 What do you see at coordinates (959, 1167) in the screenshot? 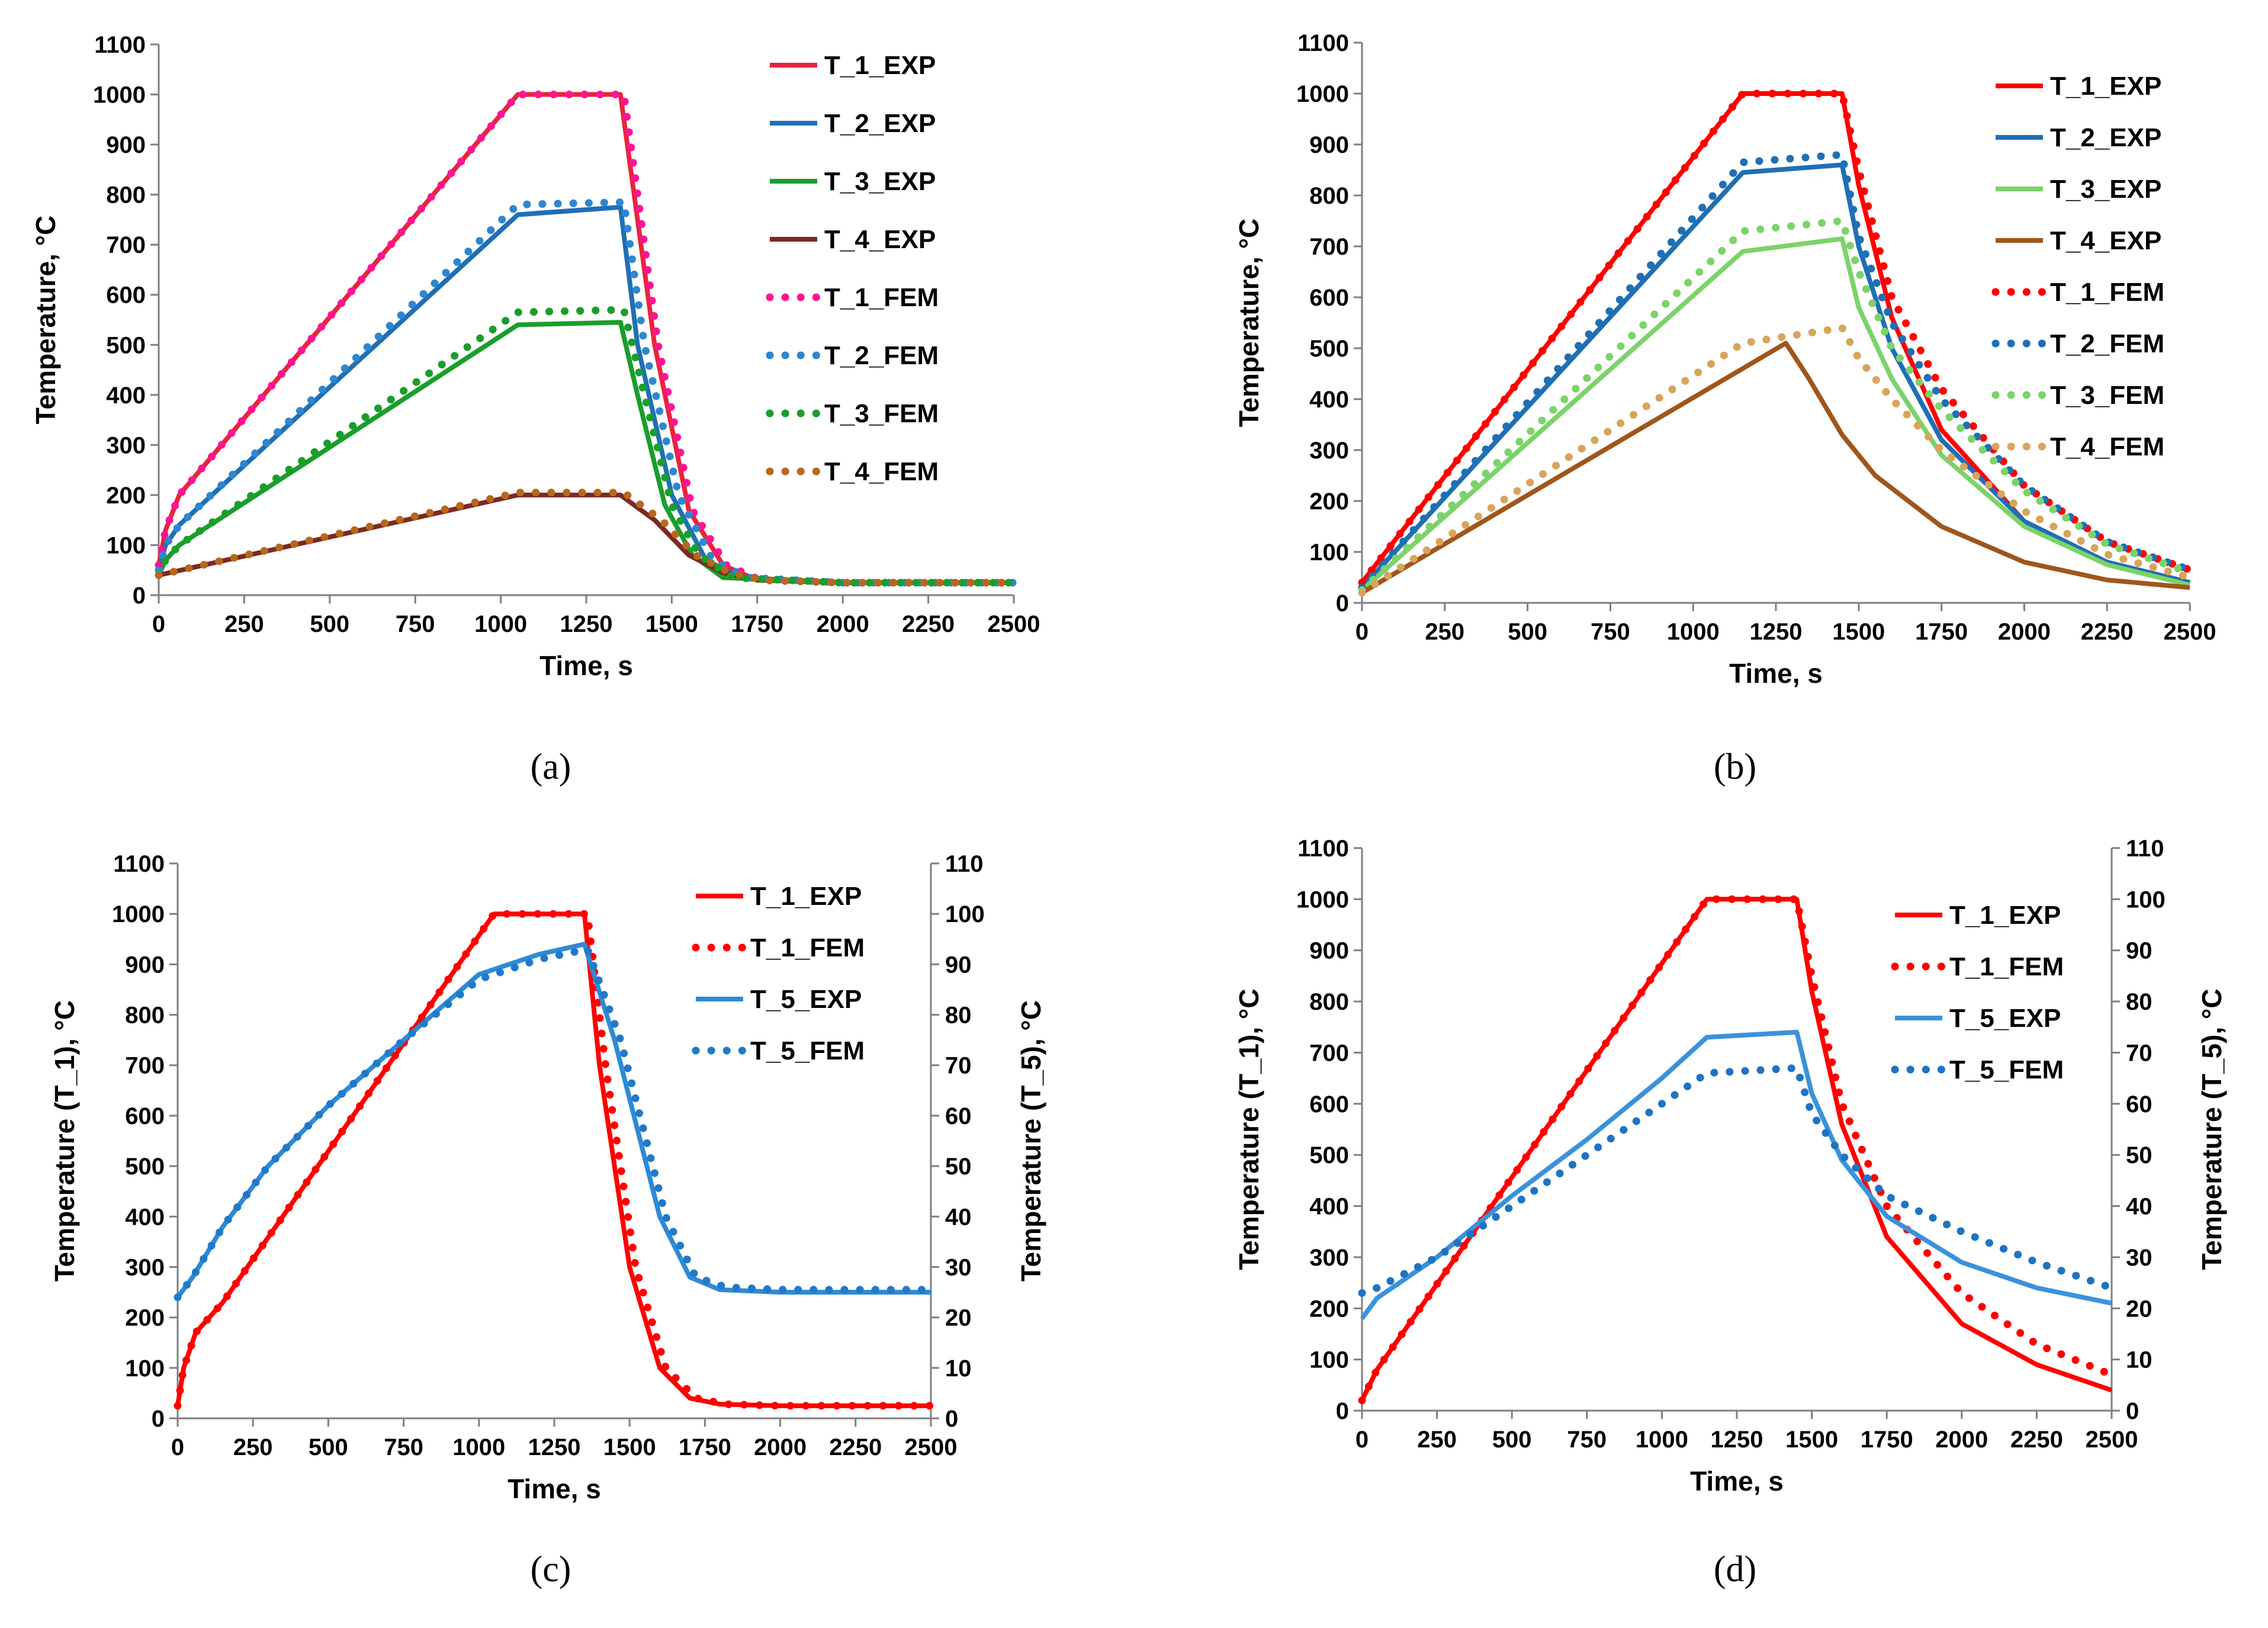
I see `y2-tick-label: 50` at bounding box center [959, 1167].